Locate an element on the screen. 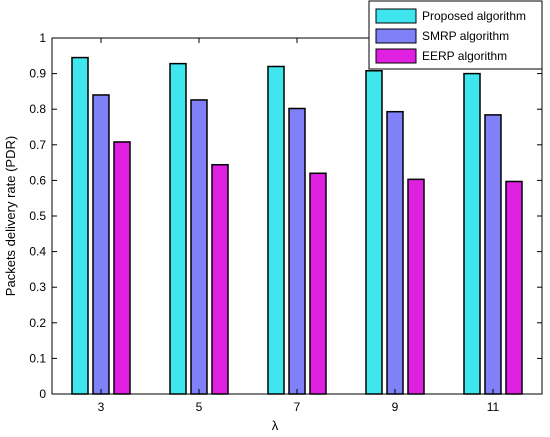 The image size is (550, 437). legend-label-smrp: SMRP algorithm is located at coordinates (465, 36).